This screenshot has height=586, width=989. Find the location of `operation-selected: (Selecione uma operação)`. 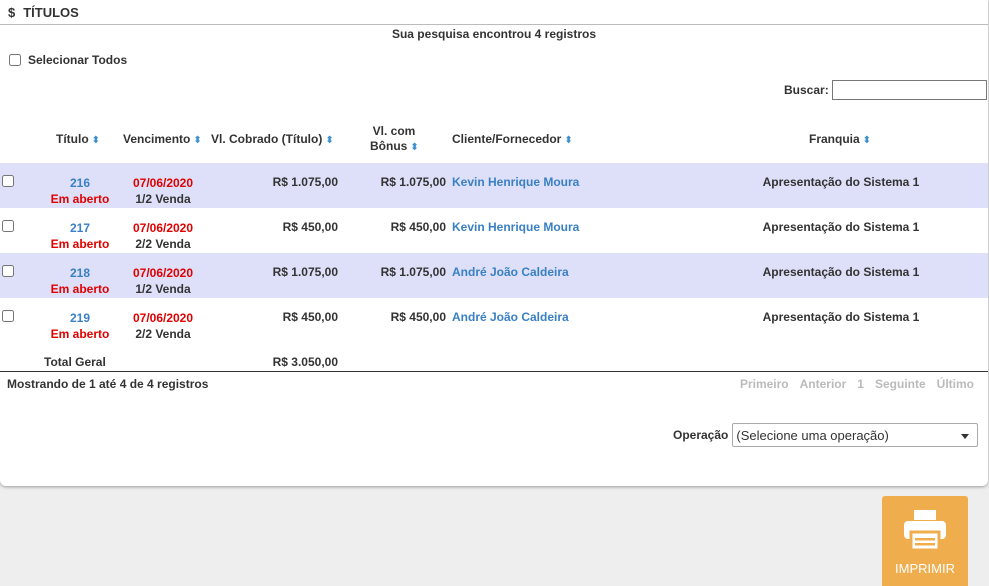

operation-selected: (Selecione uma operação) is located at coordinates (812, 435).